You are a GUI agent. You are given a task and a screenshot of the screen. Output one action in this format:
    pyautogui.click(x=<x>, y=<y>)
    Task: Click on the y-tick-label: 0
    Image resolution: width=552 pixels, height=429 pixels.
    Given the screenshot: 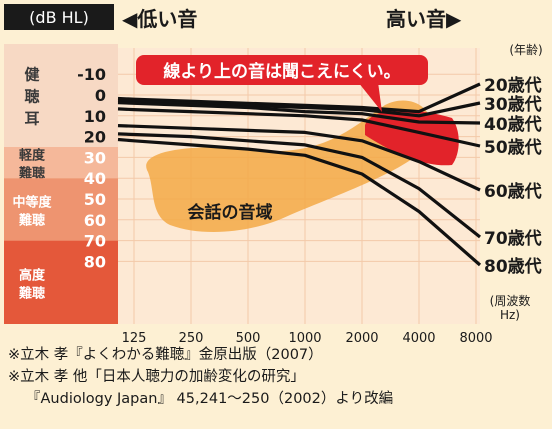 What is the action you would take?
    pyautogui.click(x=100, y=95)
    